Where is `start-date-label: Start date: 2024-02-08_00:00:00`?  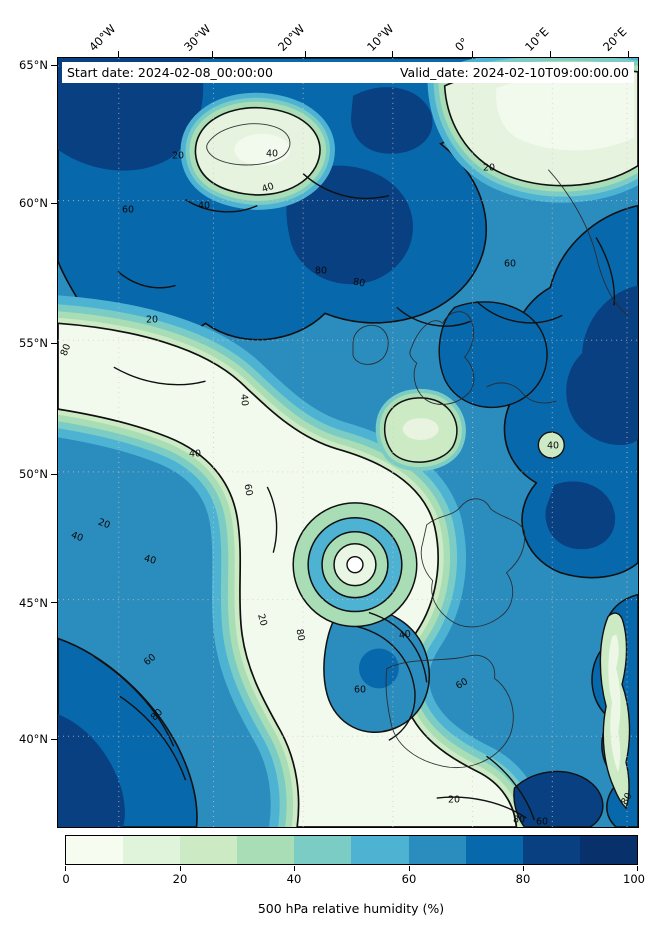 start-date-label: Start date: 2024-02-08_00:00:00 is located at coordinates (170, 72).